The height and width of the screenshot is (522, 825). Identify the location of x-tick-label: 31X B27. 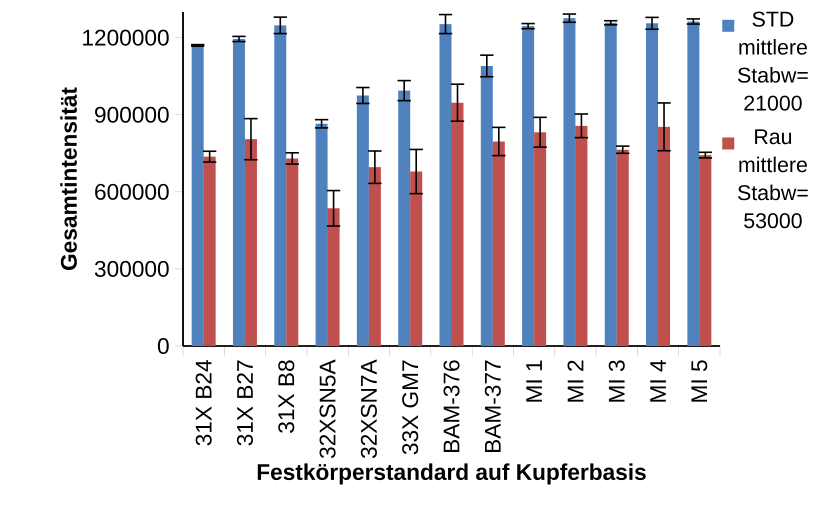
(244, 403).